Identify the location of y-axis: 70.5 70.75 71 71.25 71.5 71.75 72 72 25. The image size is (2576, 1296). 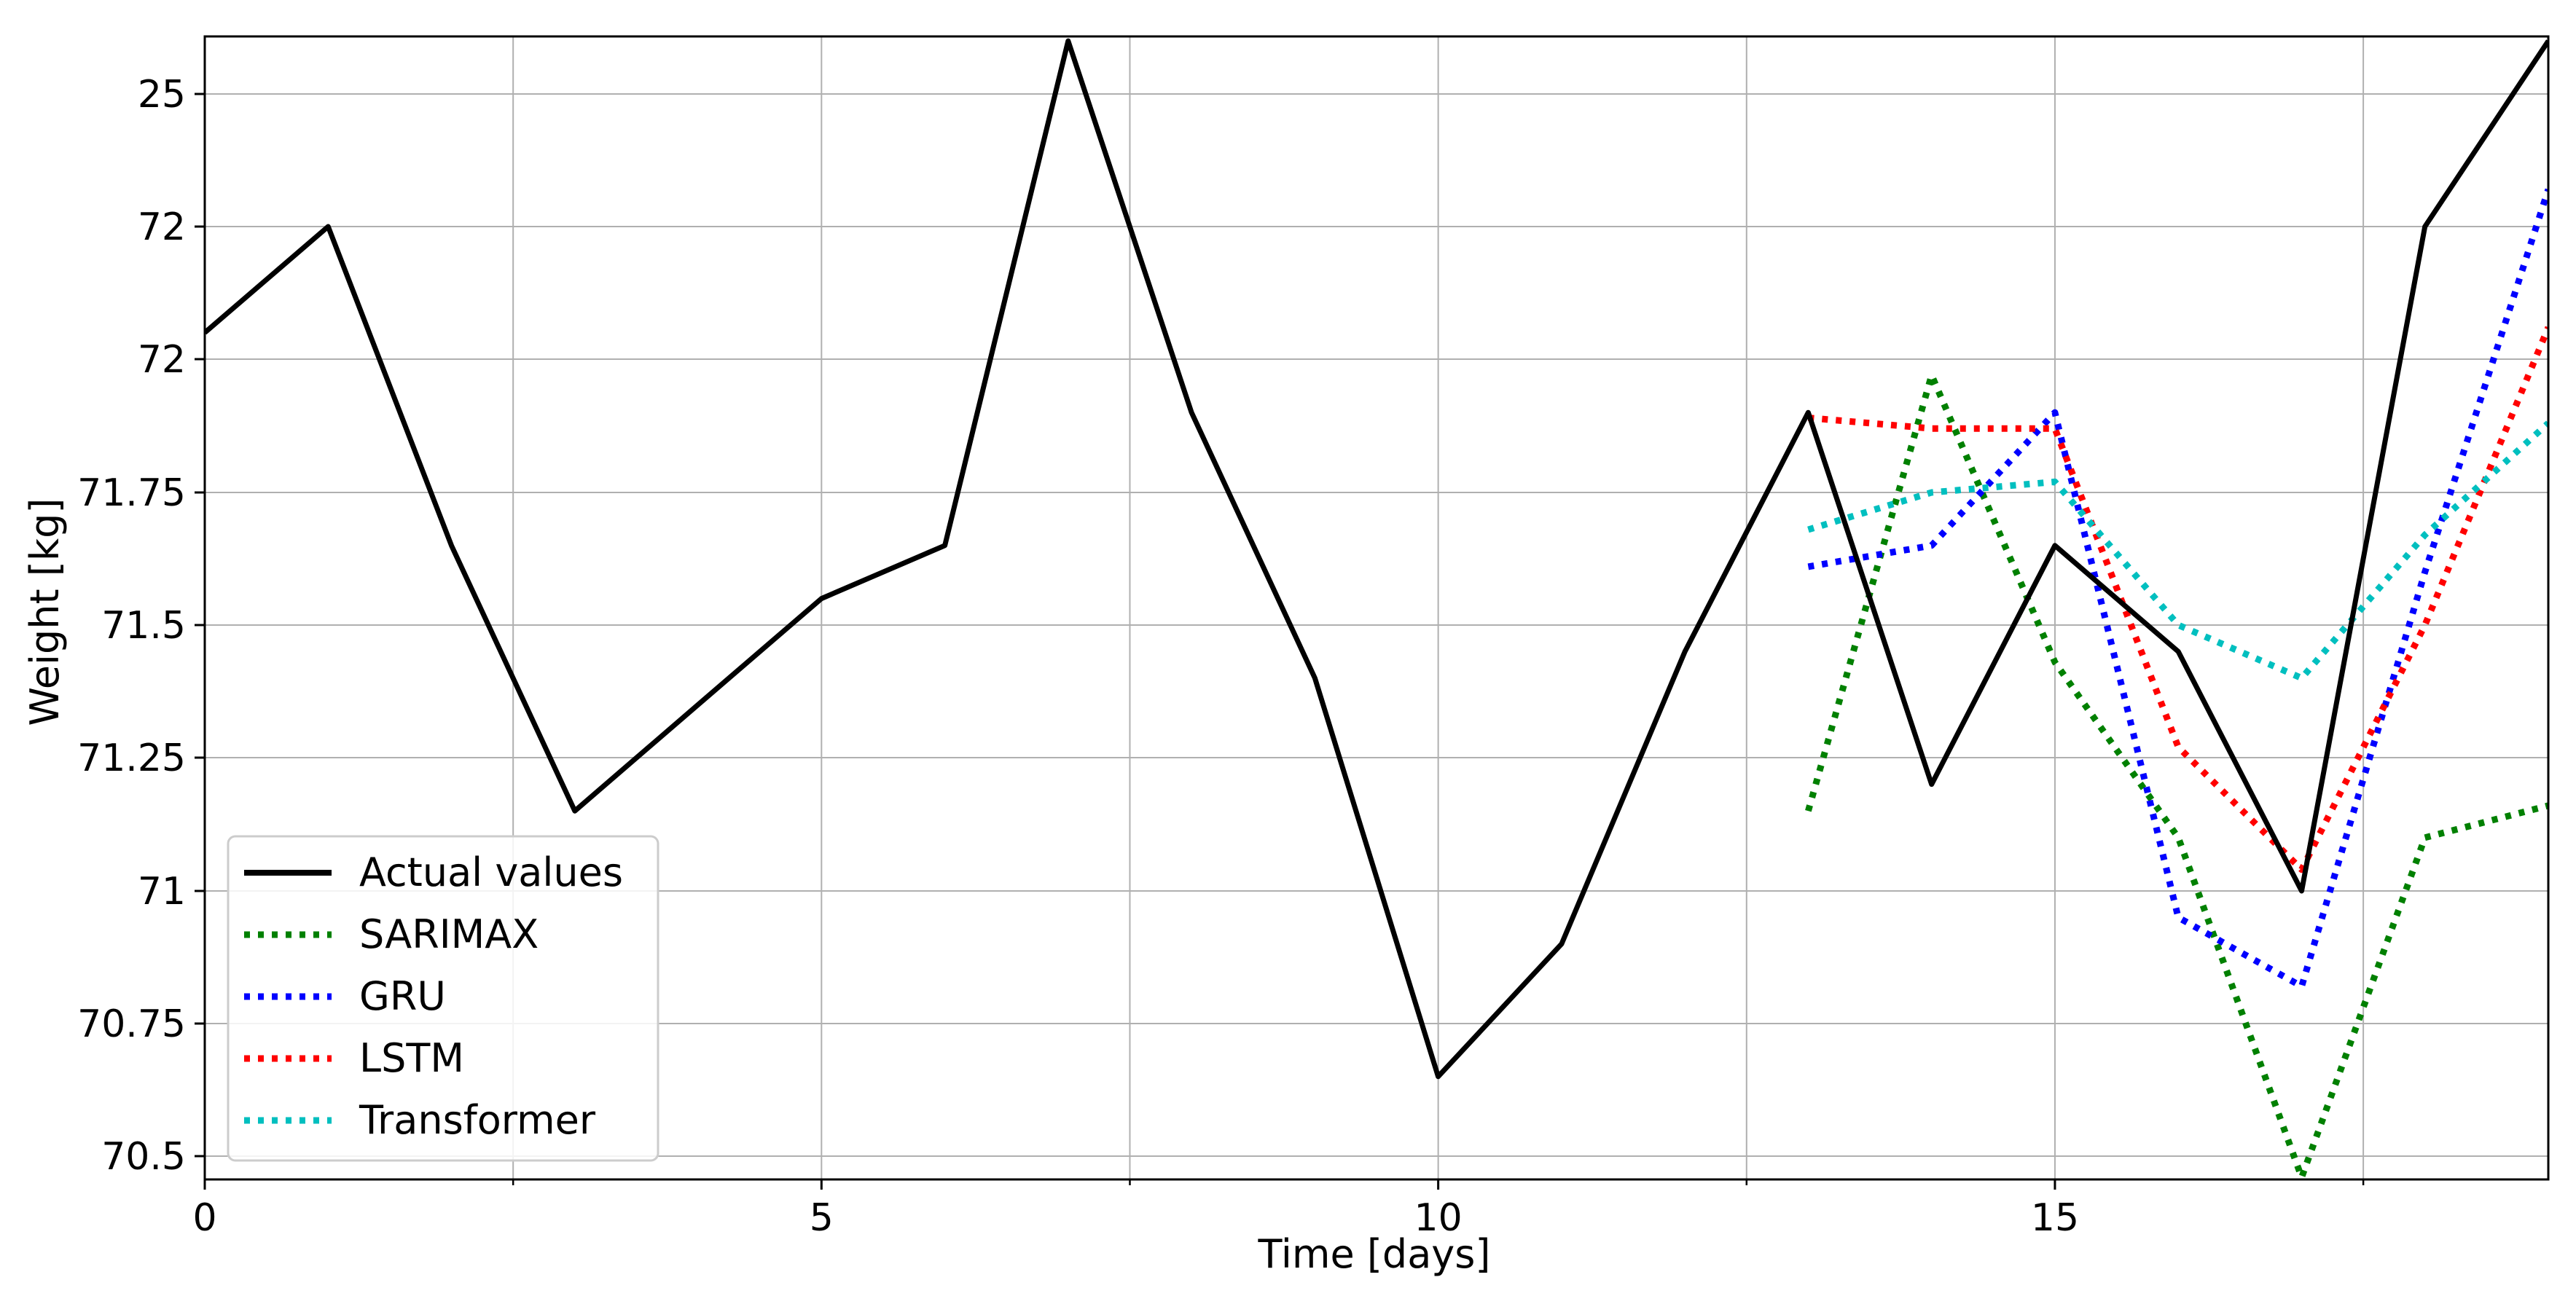
(141, 626).